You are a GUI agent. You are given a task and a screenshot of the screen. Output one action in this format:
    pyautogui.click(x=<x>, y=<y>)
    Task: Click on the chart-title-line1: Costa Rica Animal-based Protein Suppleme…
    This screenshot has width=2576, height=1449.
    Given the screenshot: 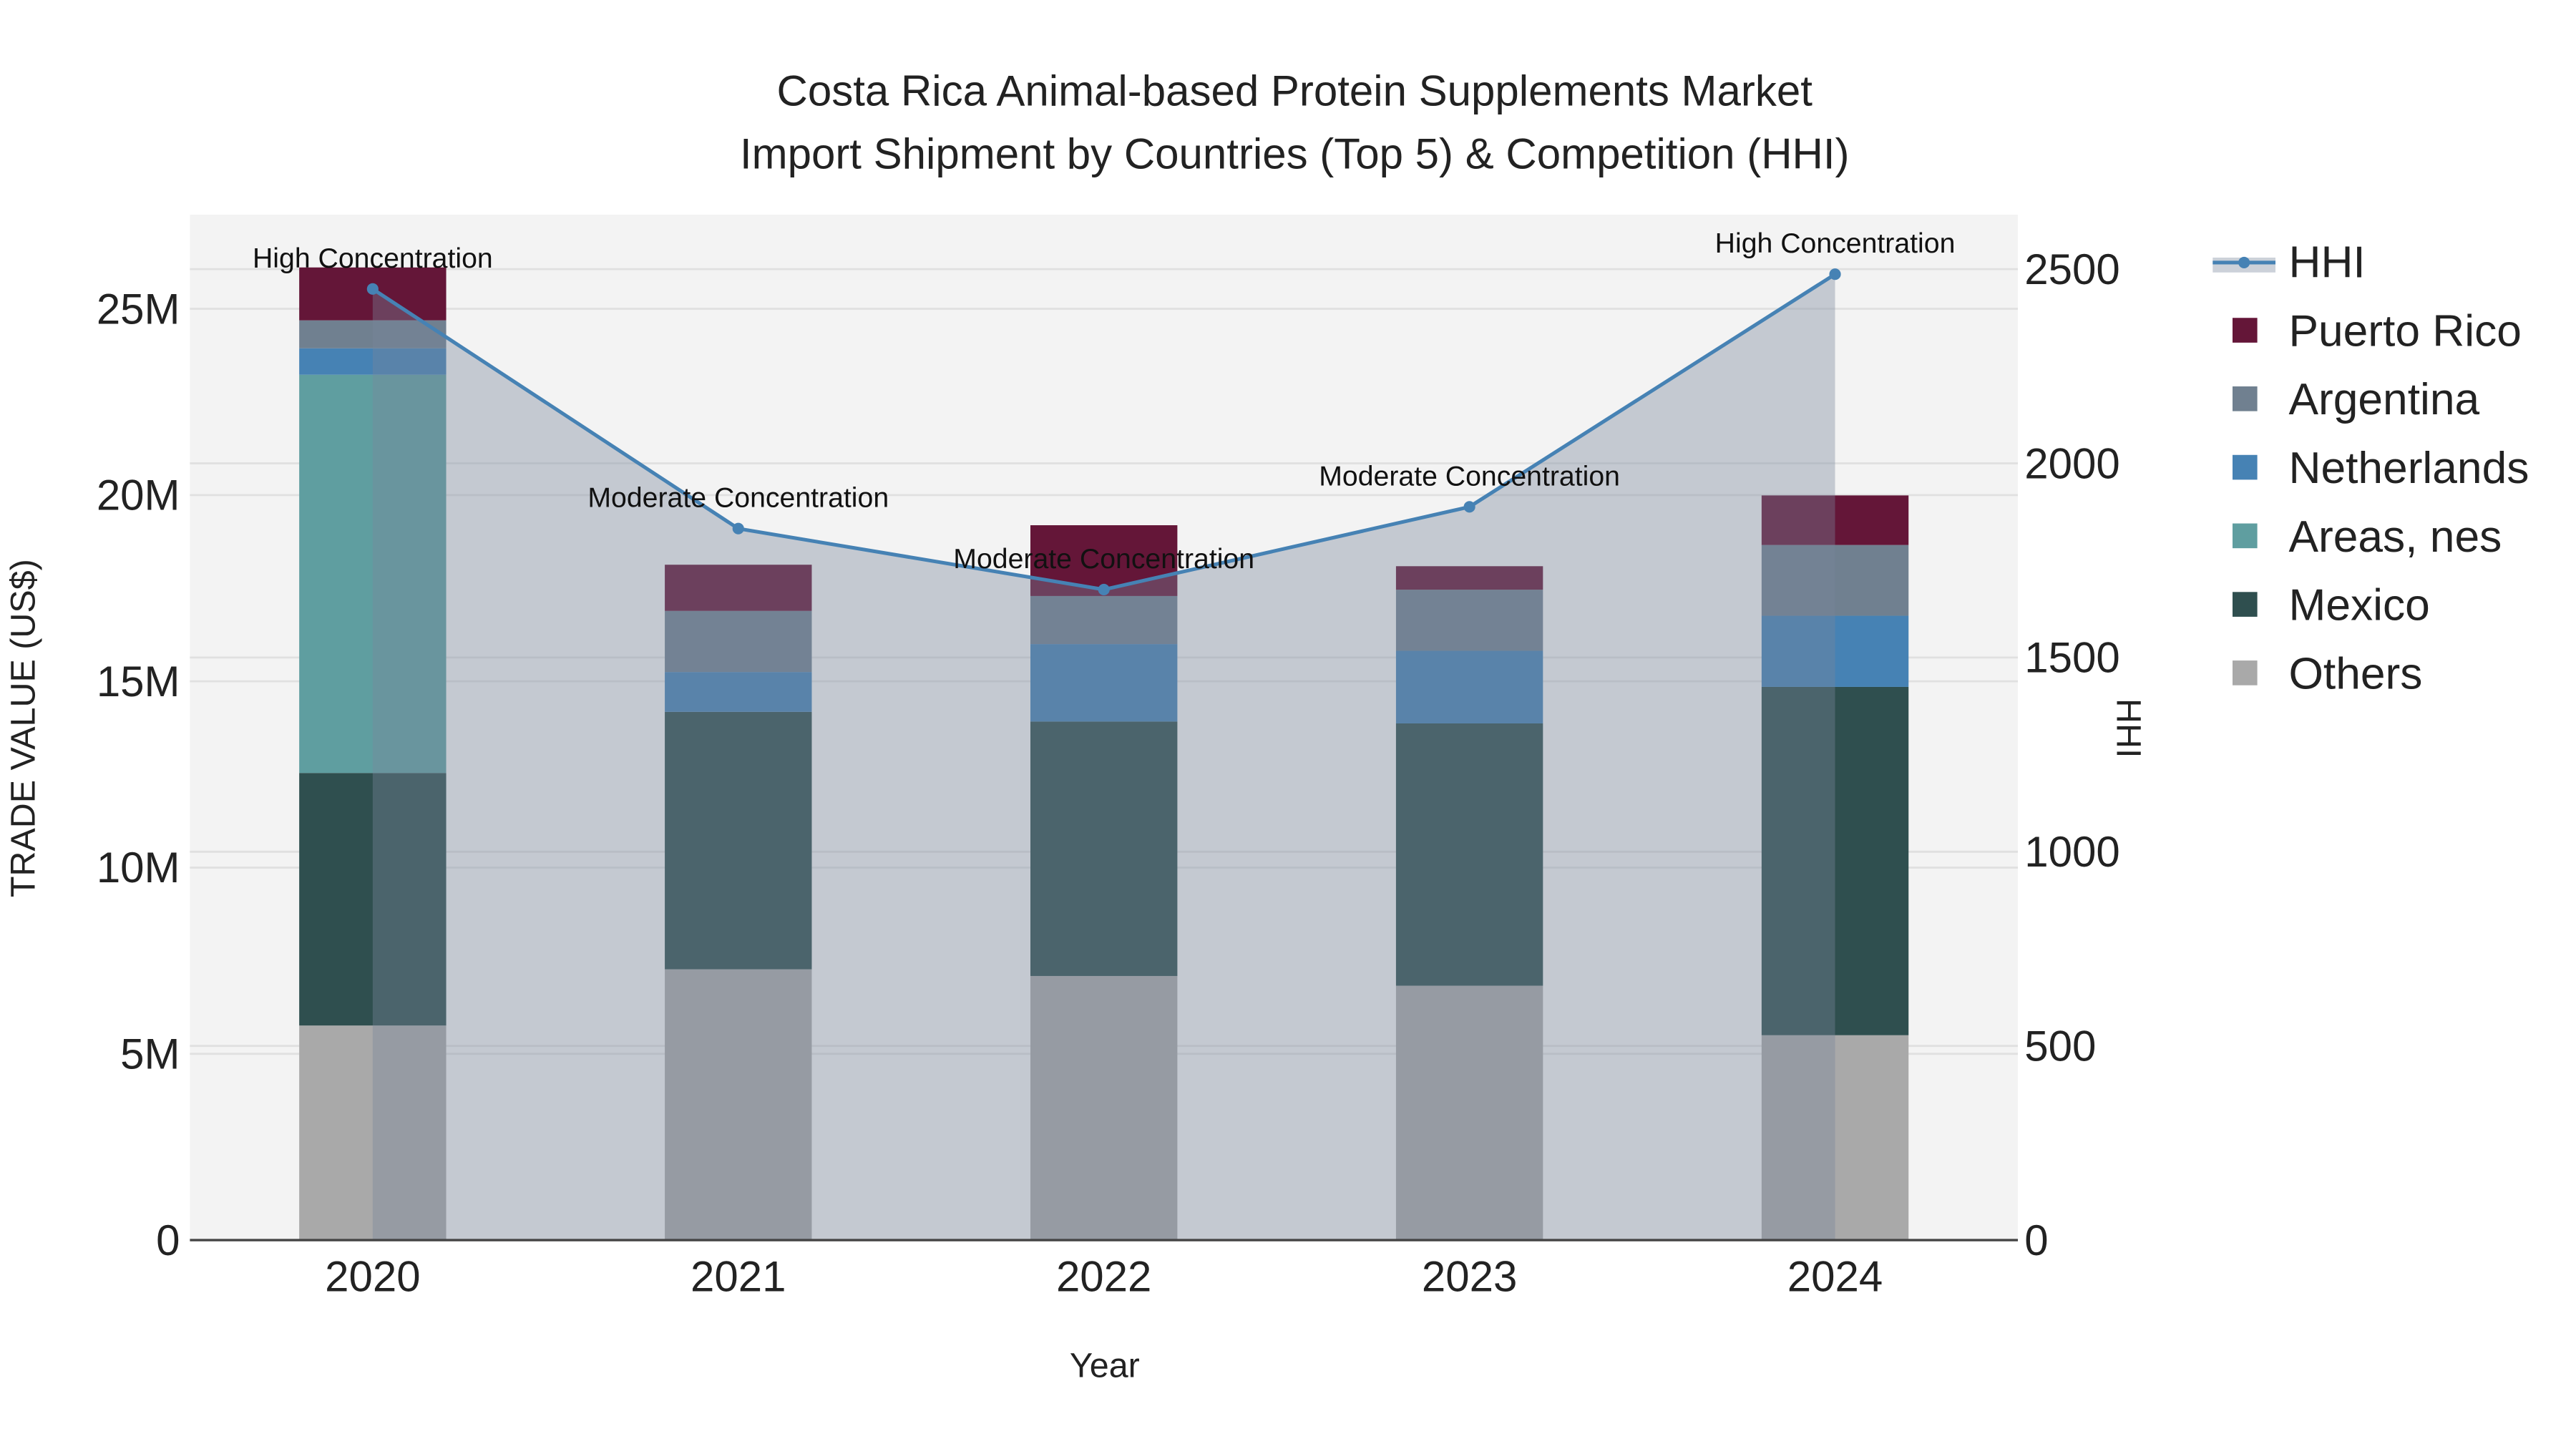 What is the action you would take?
    pyautogui.click(x=1295, y=91)
    